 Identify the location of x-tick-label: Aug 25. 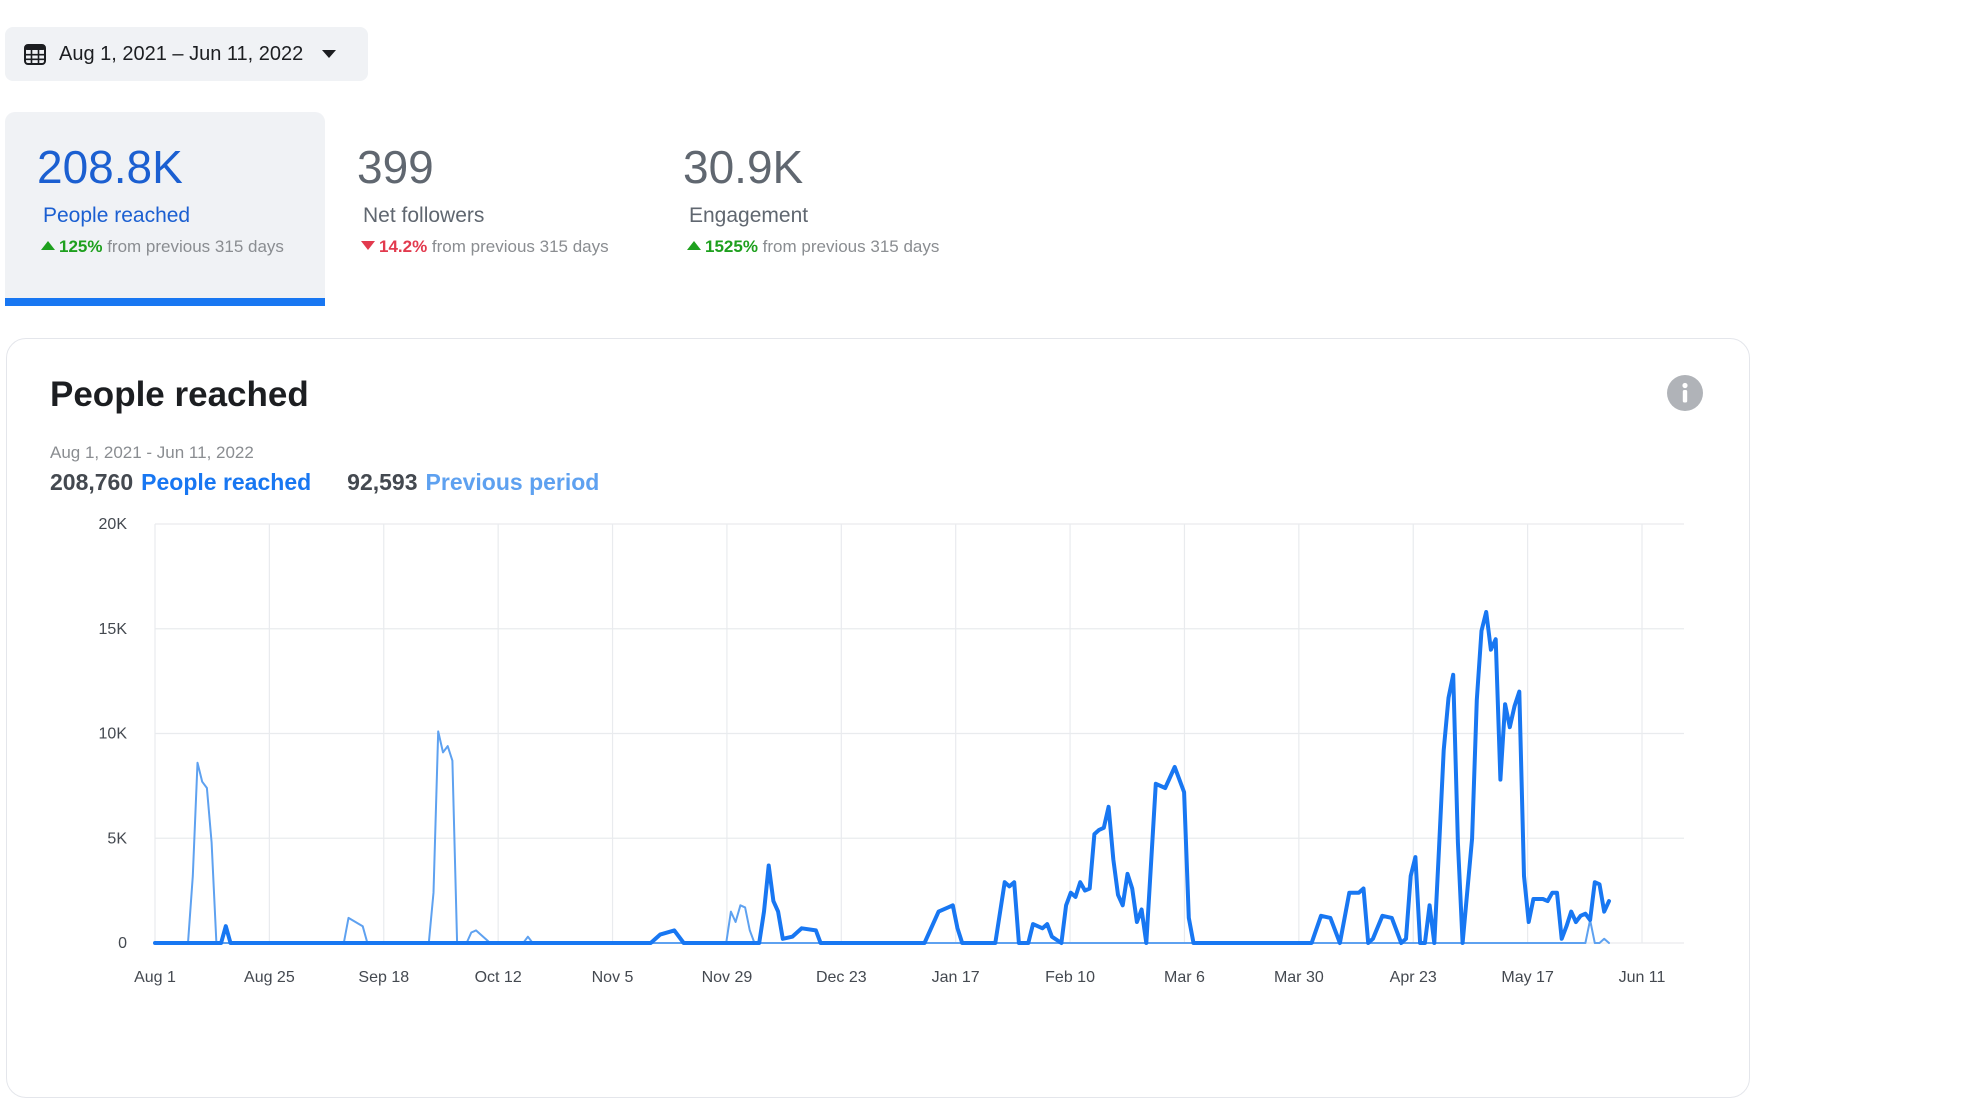
(269, 977).